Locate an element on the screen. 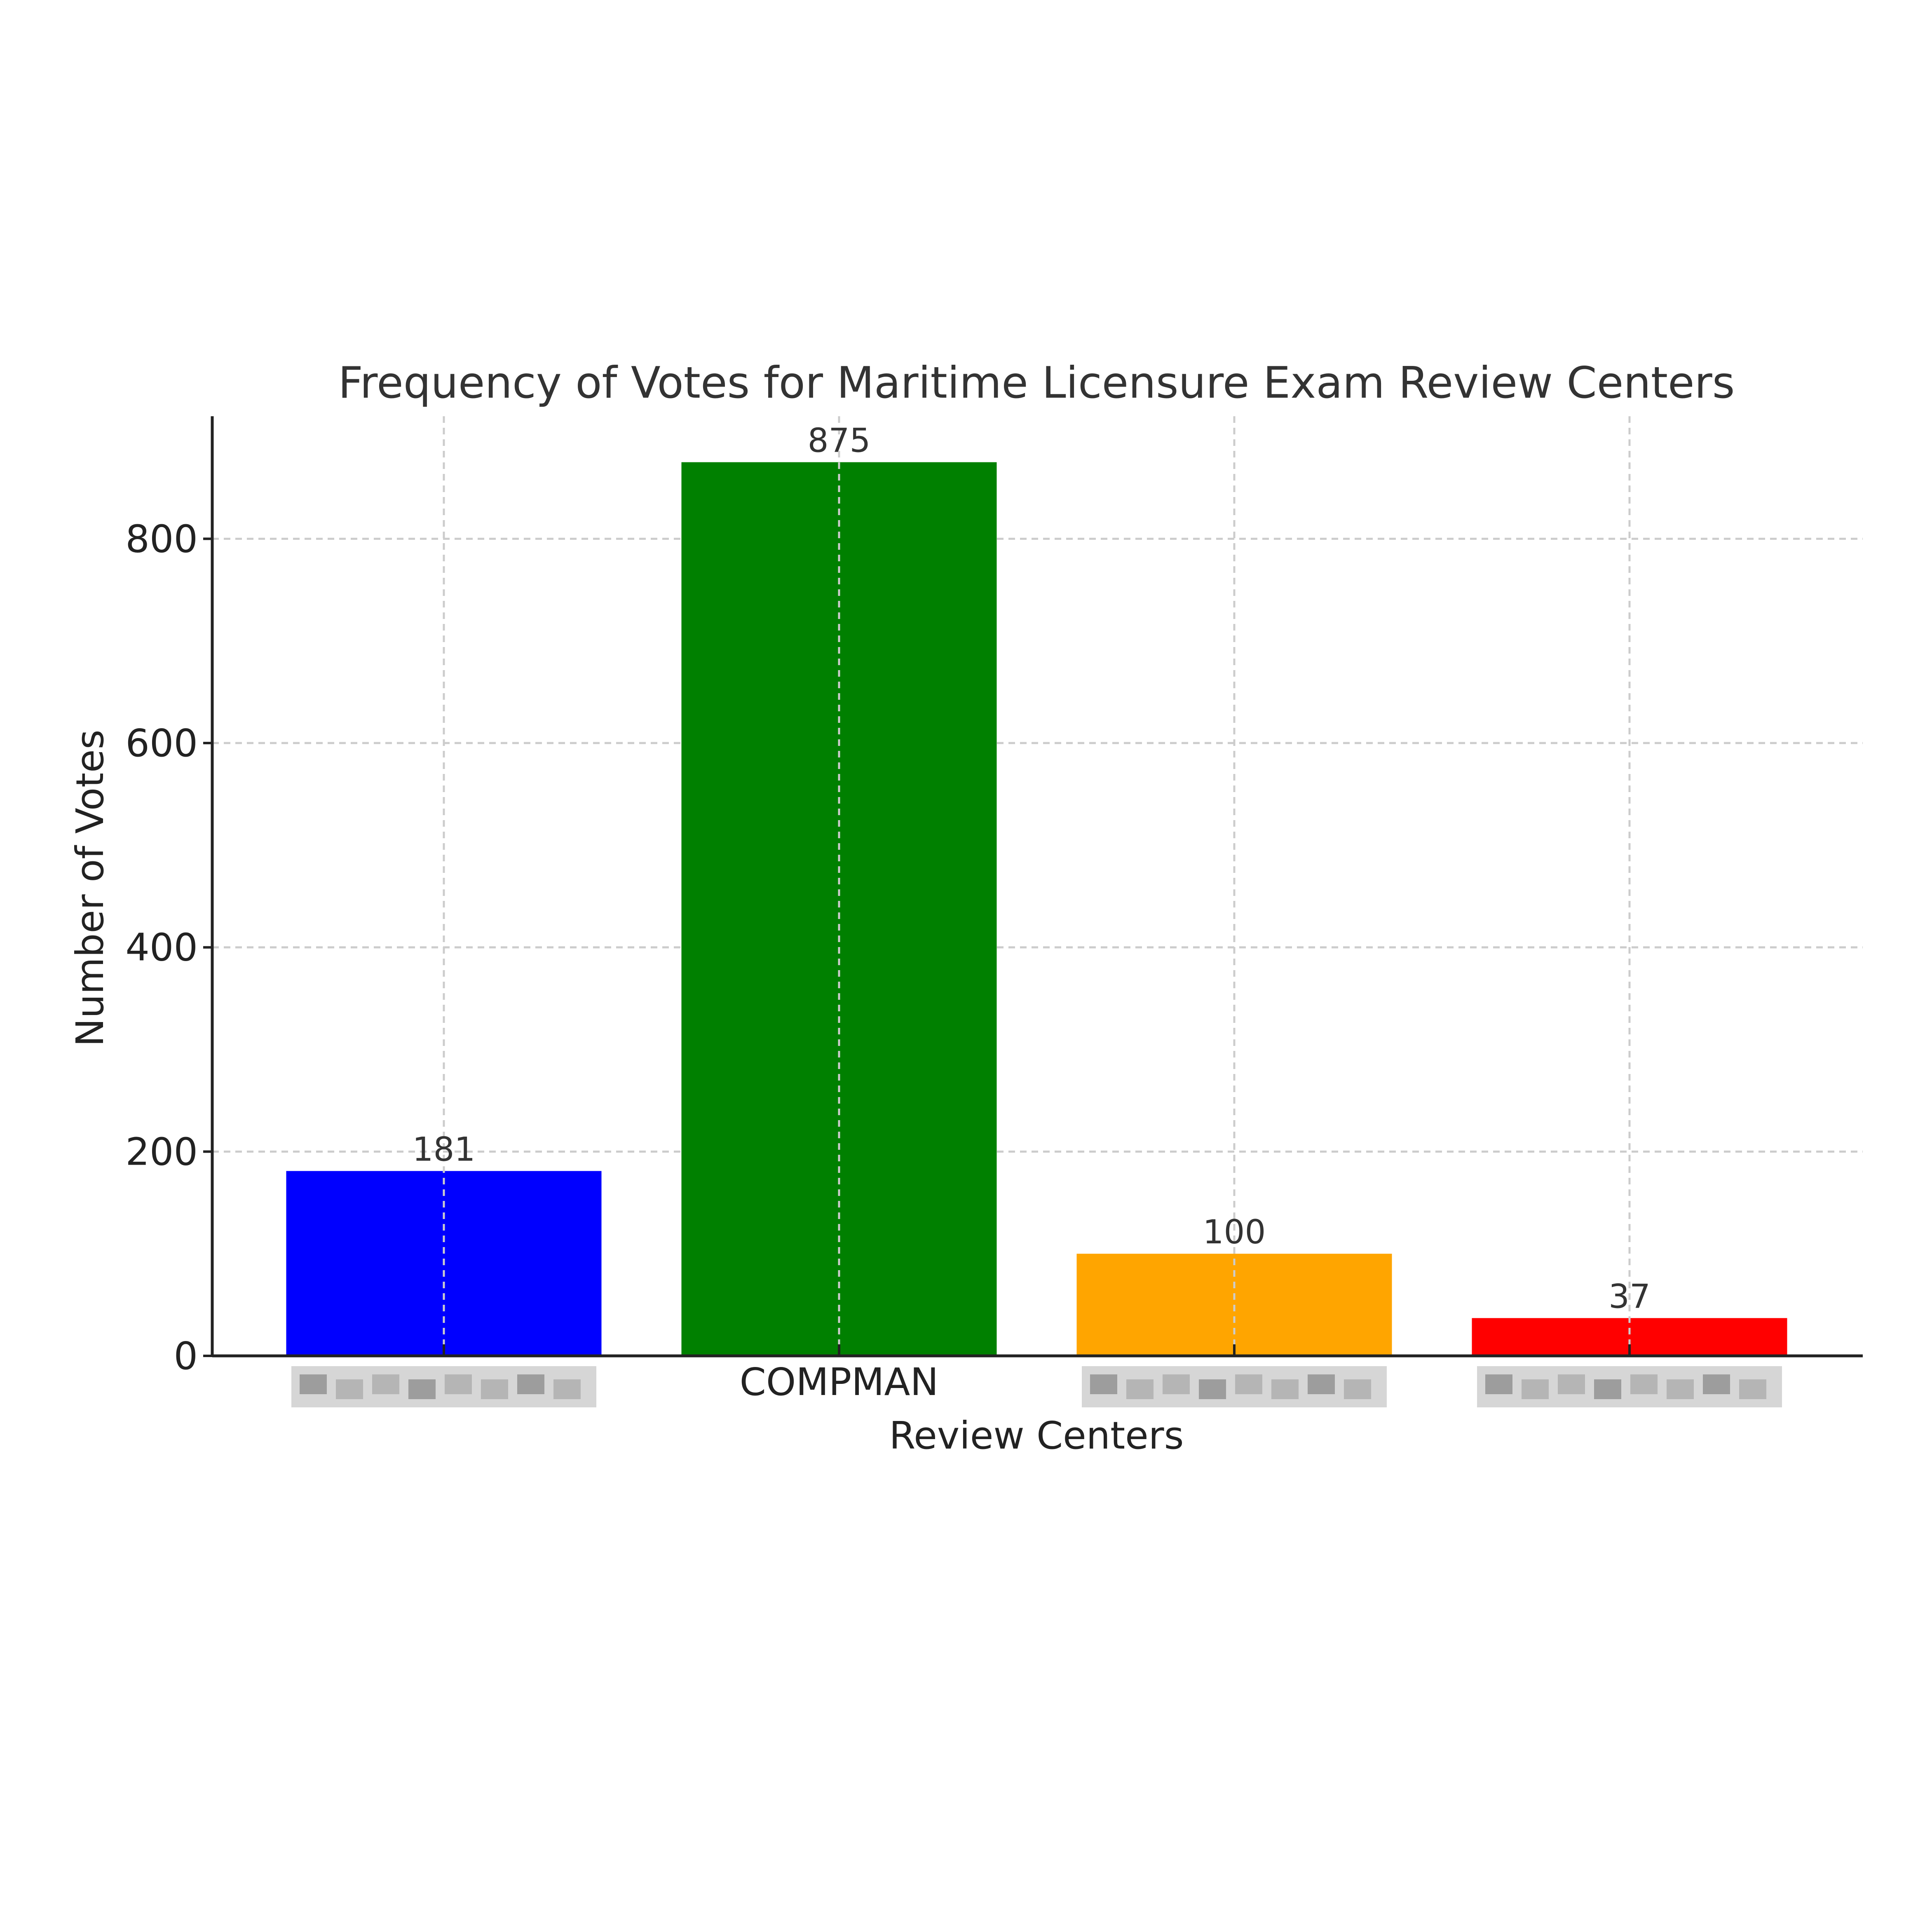 Image resolution: width=1932 pixels, height=1932 pixels. data-label: 181 is located at coordinates (444, 1149).